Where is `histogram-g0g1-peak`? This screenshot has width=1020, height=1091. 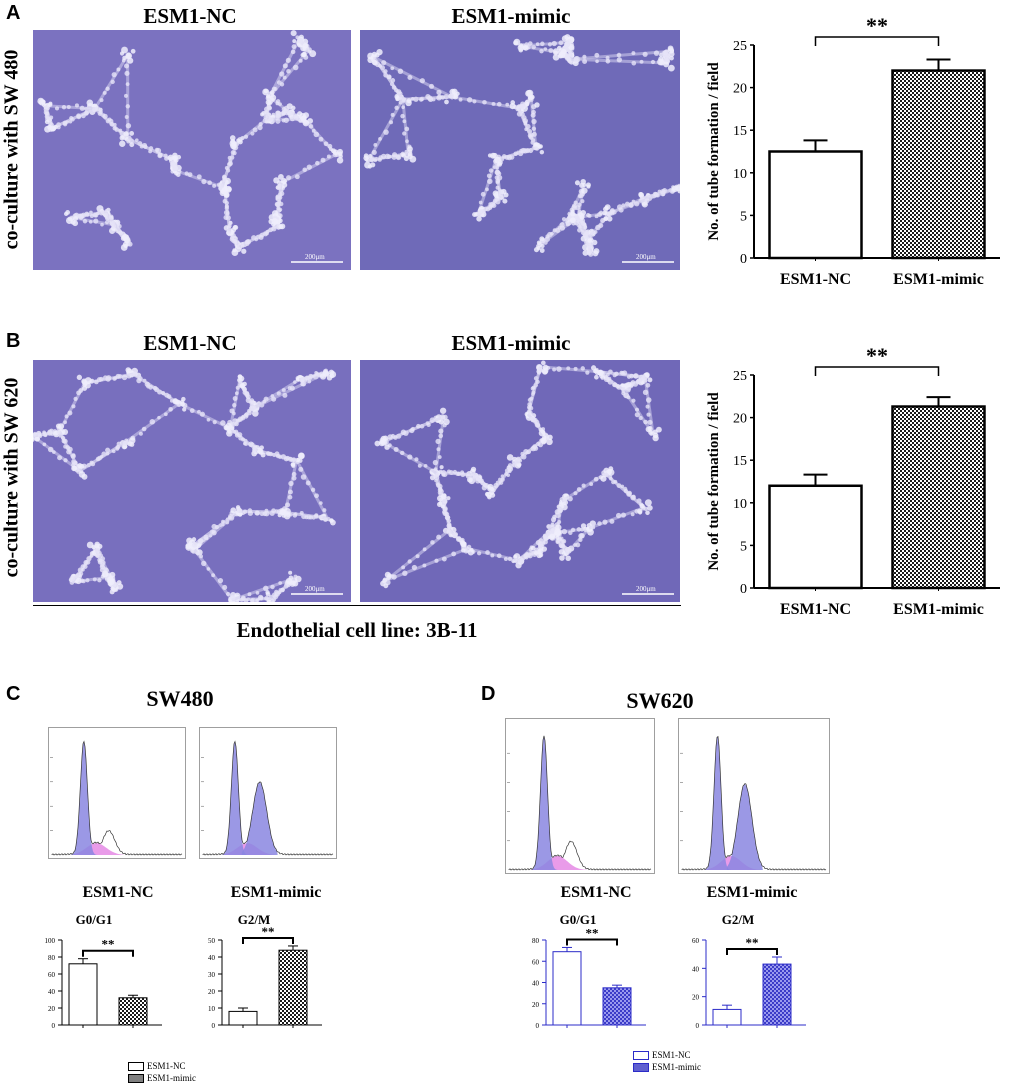
histogram-g0g1-peak is located at coordinates (83, 798).